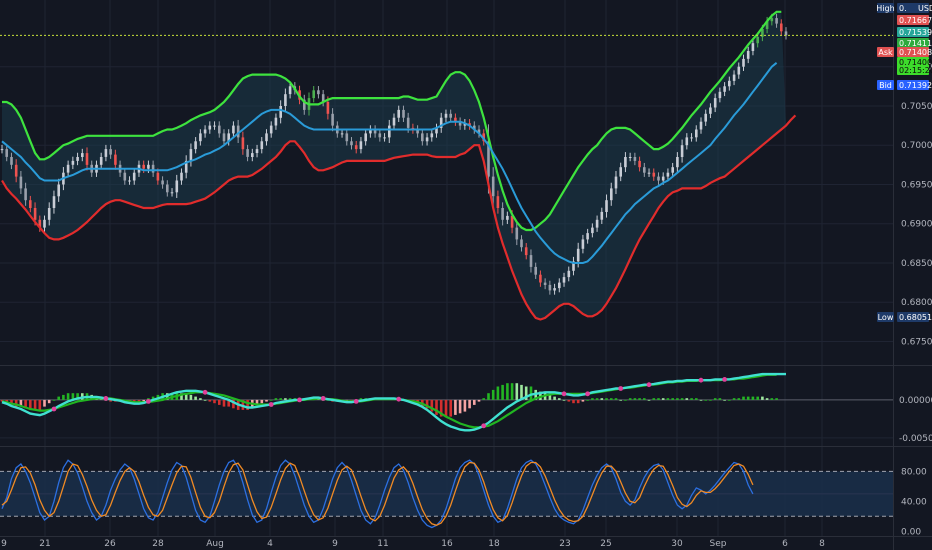  I want to click on time-tick-label: 16, so click(447, 544).